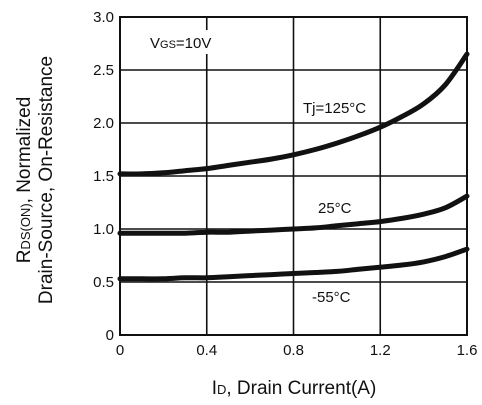  What do you see at coordinates (110, 335) in the screenshot?
I see `y-tick-label: 0` at bounding box center [110, 335].